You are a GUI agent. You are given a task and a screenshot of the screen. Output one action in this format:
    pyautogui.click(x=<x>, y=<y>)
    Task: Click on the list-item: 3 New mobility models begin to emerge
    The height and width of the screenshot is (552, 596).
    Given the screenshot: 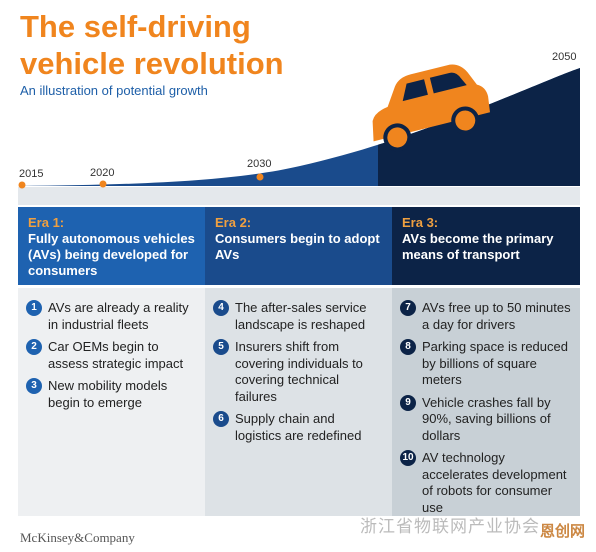 What is the action you would take?
    pyautogui.click(x=111, y=394)
    